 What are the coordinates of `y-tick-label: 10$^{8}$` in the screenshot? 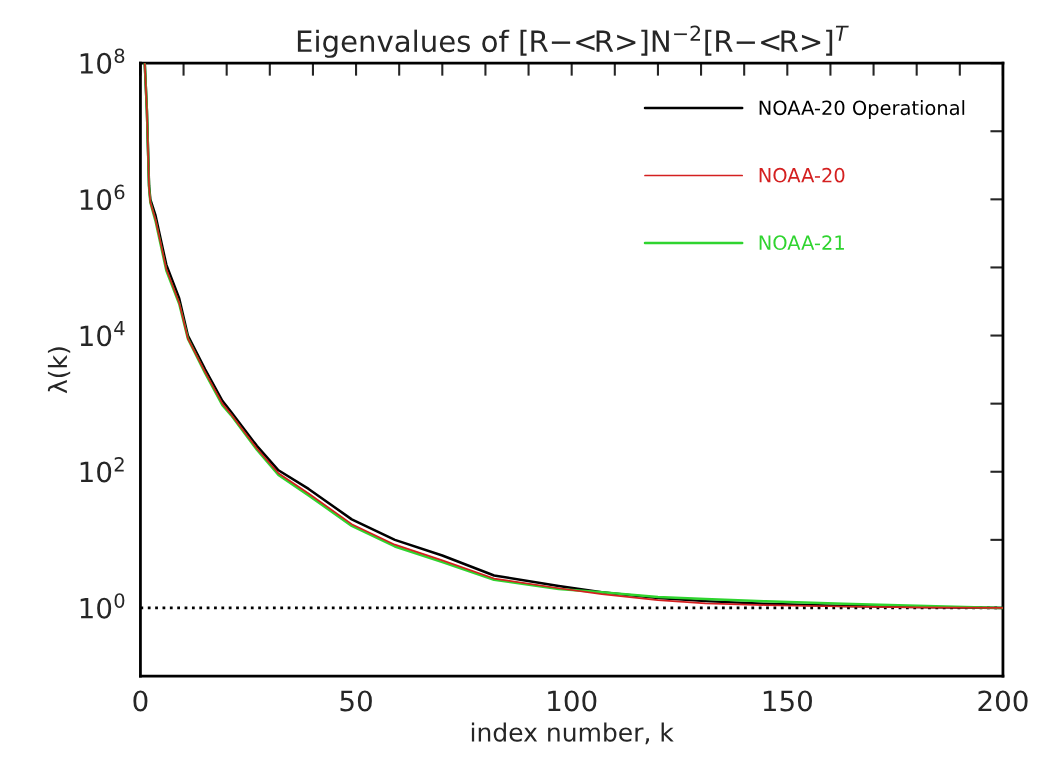 It's located at (102, 61).